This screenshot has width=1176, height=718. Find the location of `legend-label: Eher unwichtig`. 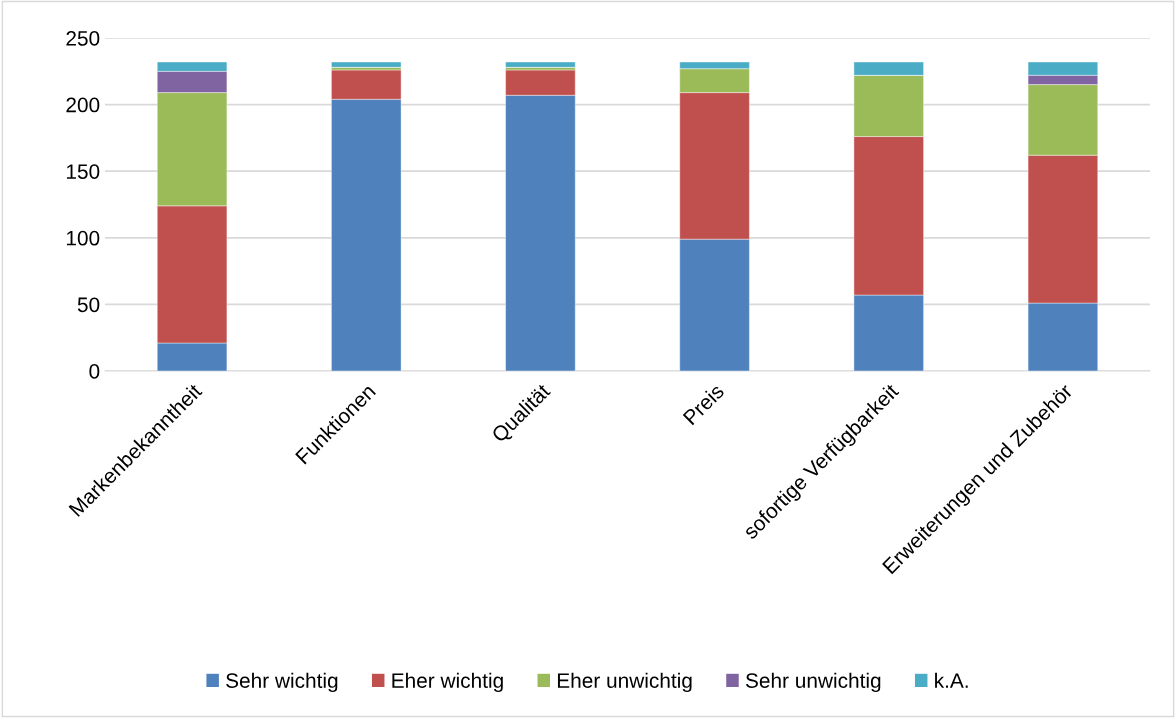

legend-label: Eher unwichtig is located at coordinates (624, 682).